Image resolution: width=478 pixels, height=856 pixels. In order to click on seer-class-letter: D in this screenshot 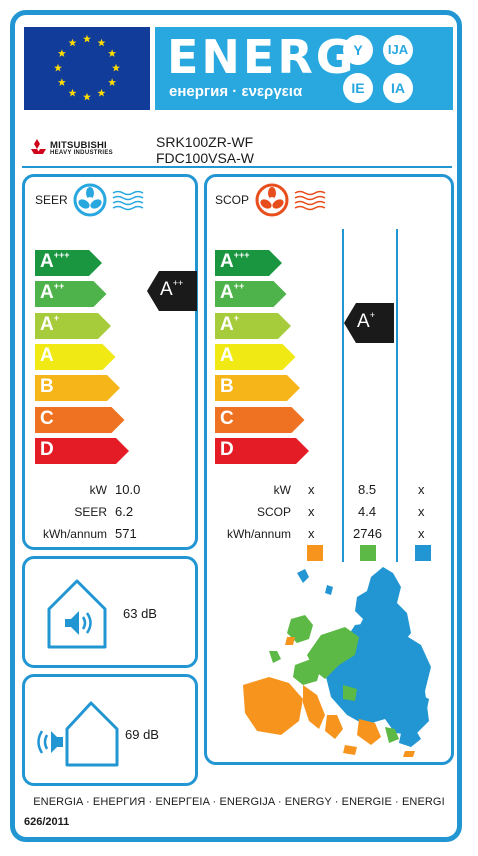, I will do `click(47, 449)`.